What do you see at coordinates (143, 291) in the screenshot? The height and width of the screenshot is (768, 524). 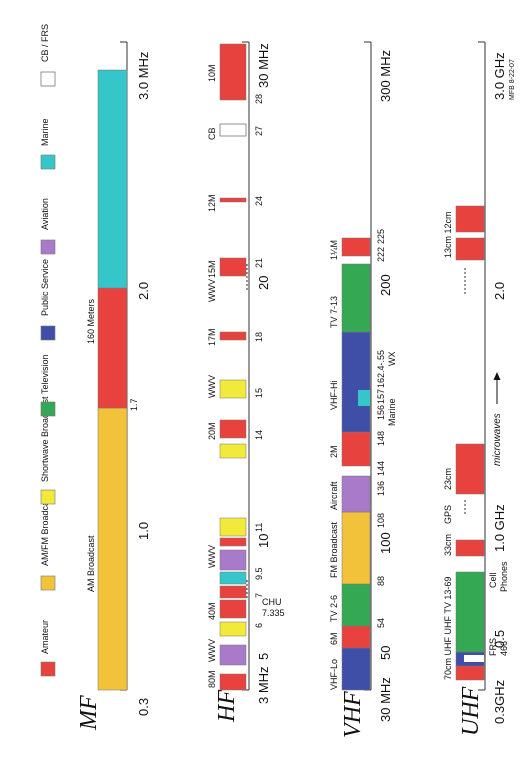 I see `mf-tick-2-0: 2.0` at bounding box center [143, 291].